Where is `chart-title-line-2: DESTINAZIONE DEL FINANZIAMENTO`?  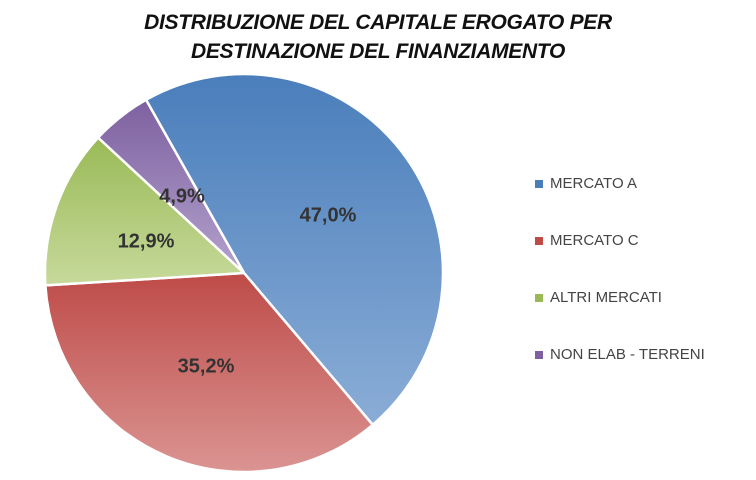 chart-title-line-2: DESTINAZIONE DEL FINANZIAMENTO is located at coordinates (378, 51).